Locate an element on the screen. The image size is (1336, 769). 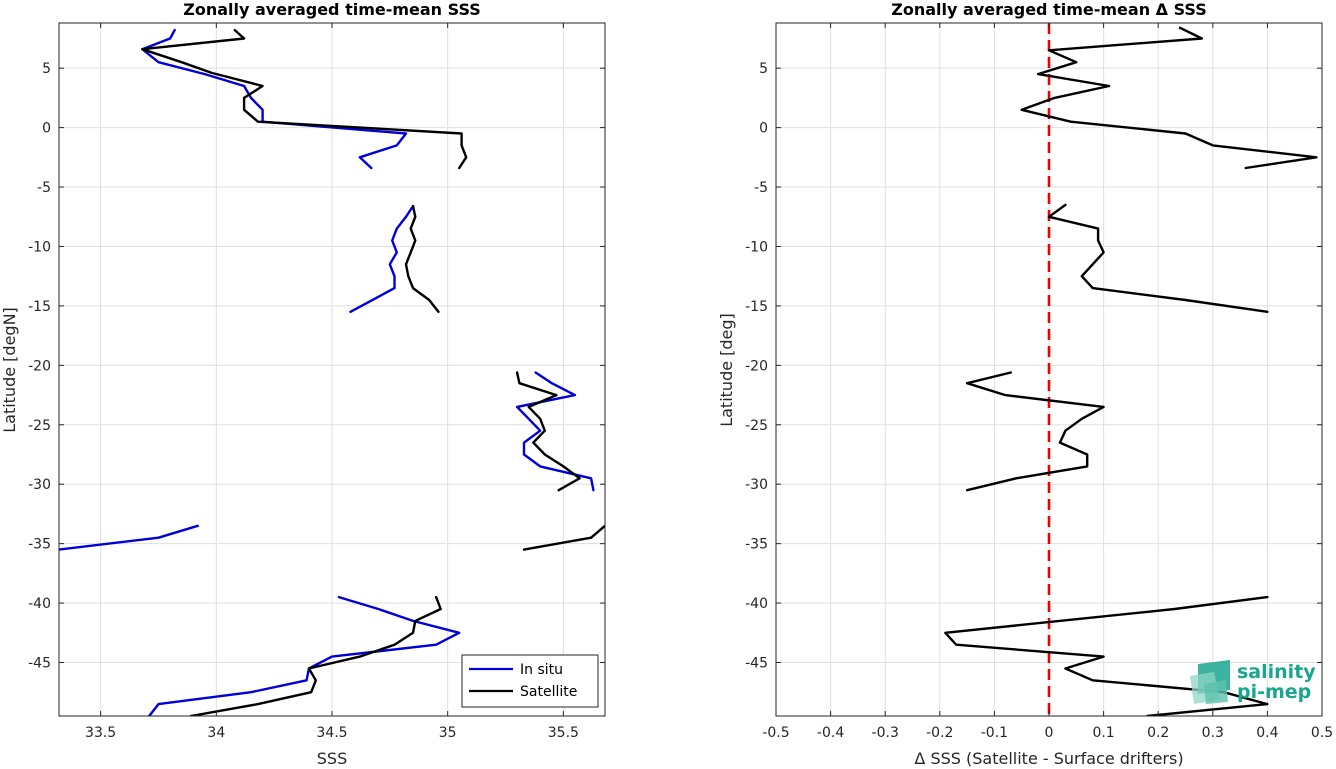
delta-sss-xtick-label-10: 0.5 is located at coordinates (1322, 733).